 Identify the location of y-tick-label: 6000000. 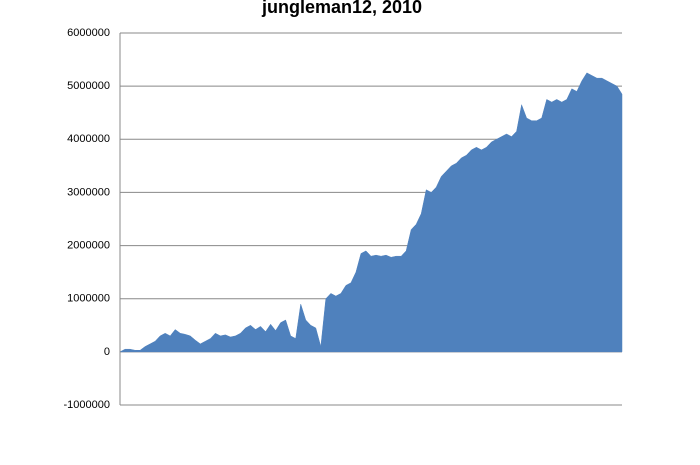
(88, 33).